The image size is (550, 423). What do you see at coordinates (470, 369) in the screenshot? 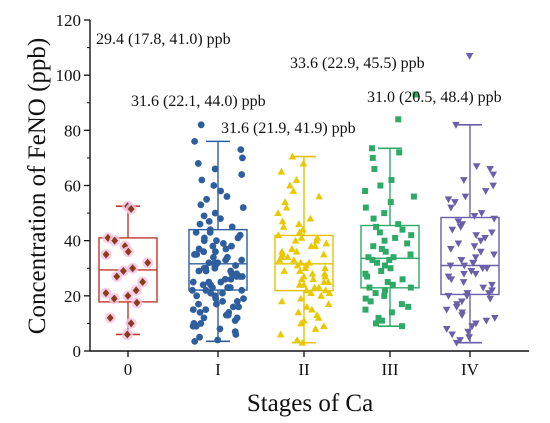
I see `x-tick-label-iv: IV` at bounding box center [470, 369].